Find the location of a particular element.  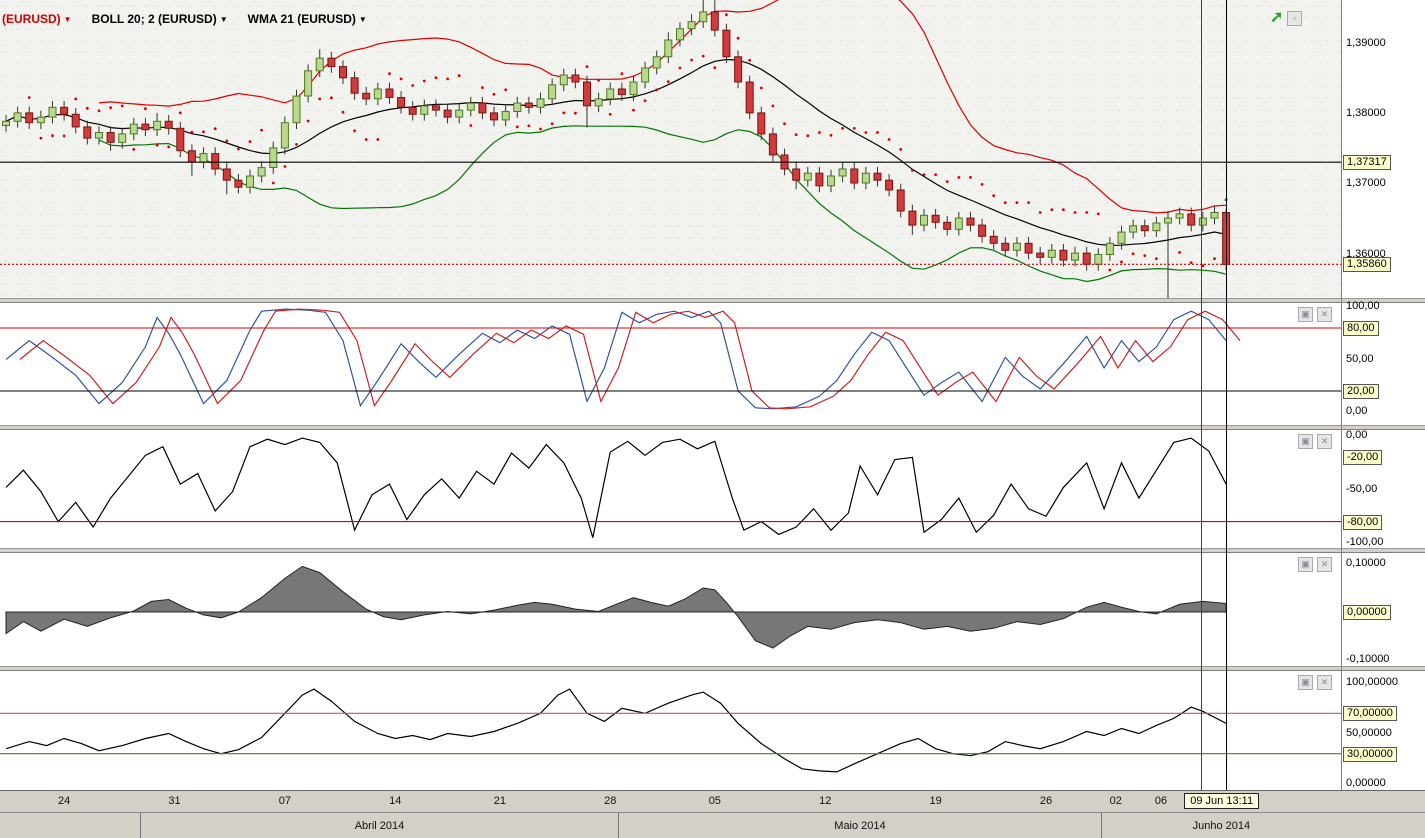

time-tick-label: 05 is located at coordinates (714, 801).